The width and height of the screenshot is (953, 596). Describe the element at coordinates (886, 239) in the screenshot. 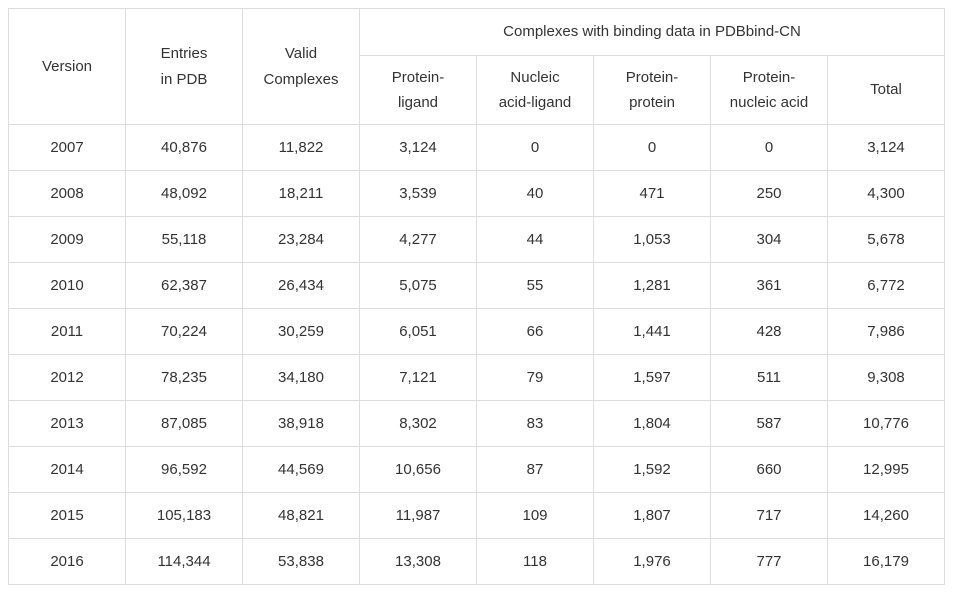

I see `table-cell: 5,678` at that location.